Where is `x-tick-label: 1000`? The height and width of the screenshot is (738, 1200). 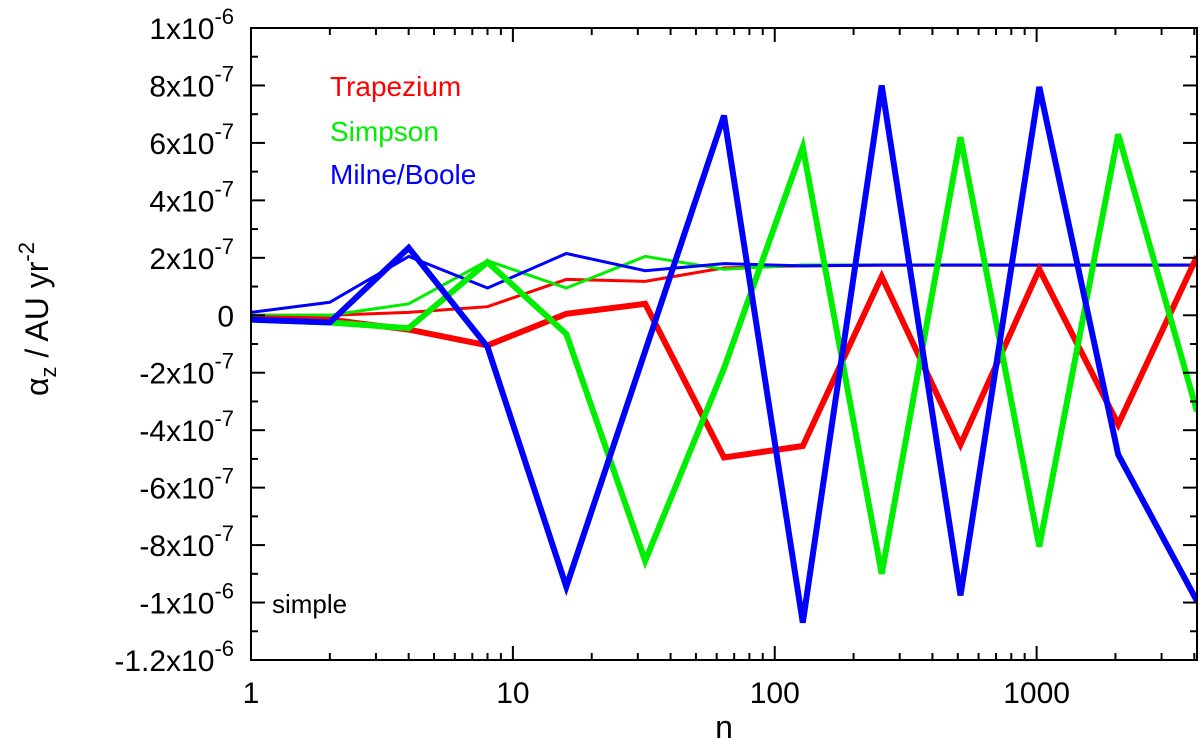
x-tick-label: 1000 is located at coordinates (1036, 693).